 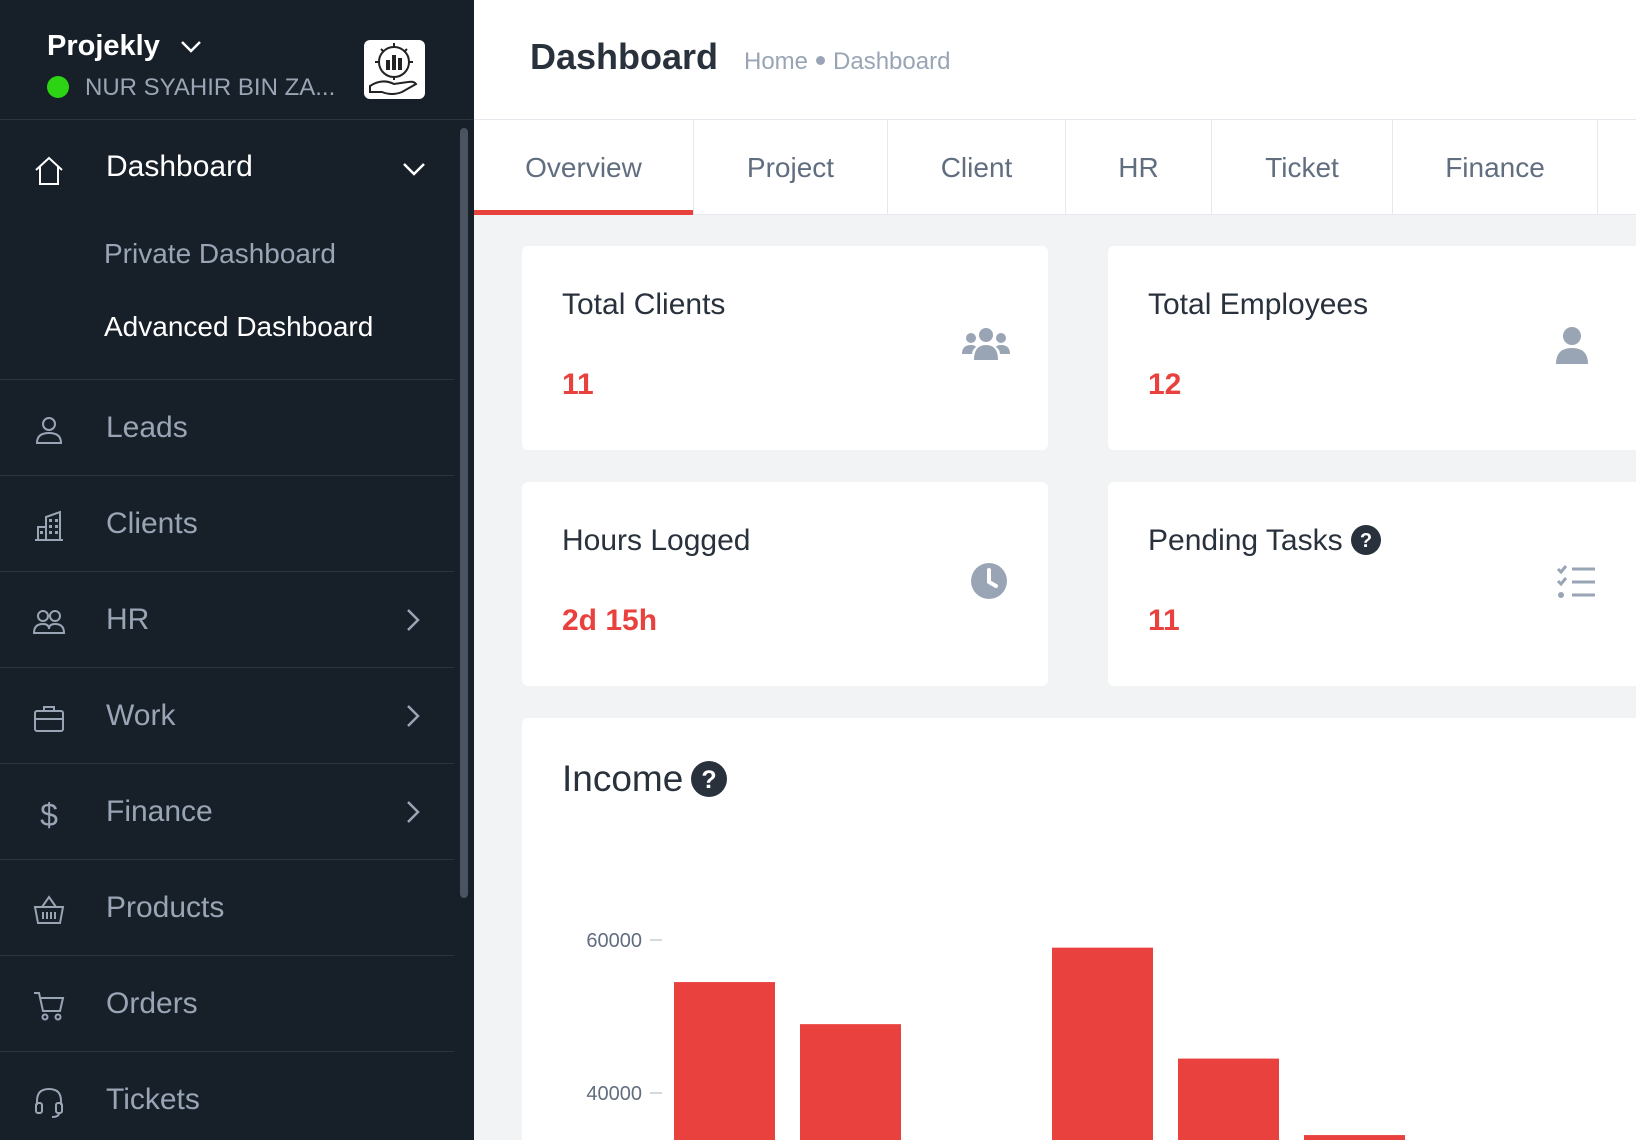 I want to click on sidebar-item-label: Work, so click(x=141, y=715).